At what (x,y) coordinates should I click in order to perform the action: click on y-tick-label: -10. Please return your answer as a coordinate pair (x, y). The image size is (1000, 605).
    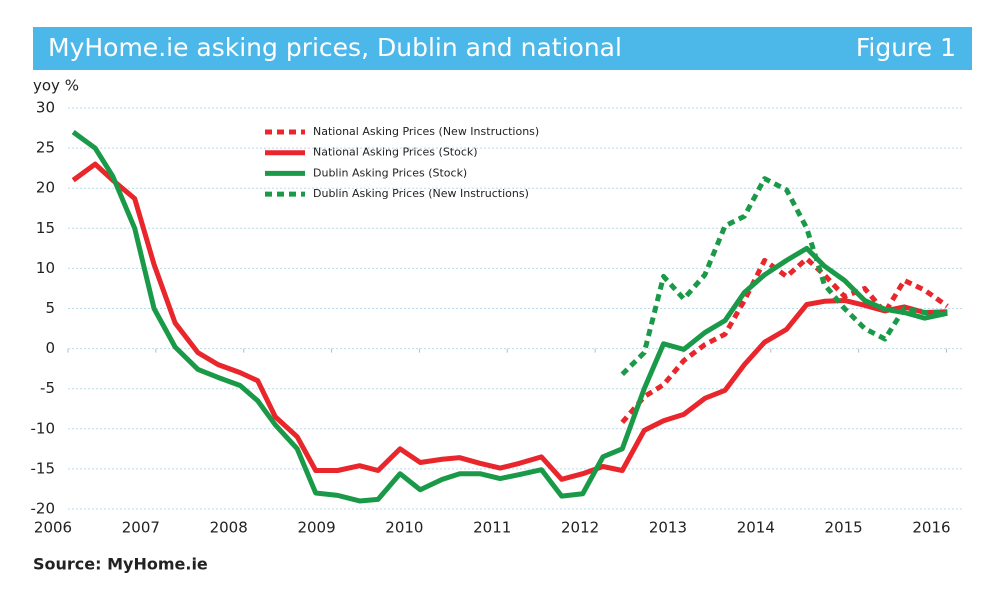
    Looking at the image, I should click on (43, 428).